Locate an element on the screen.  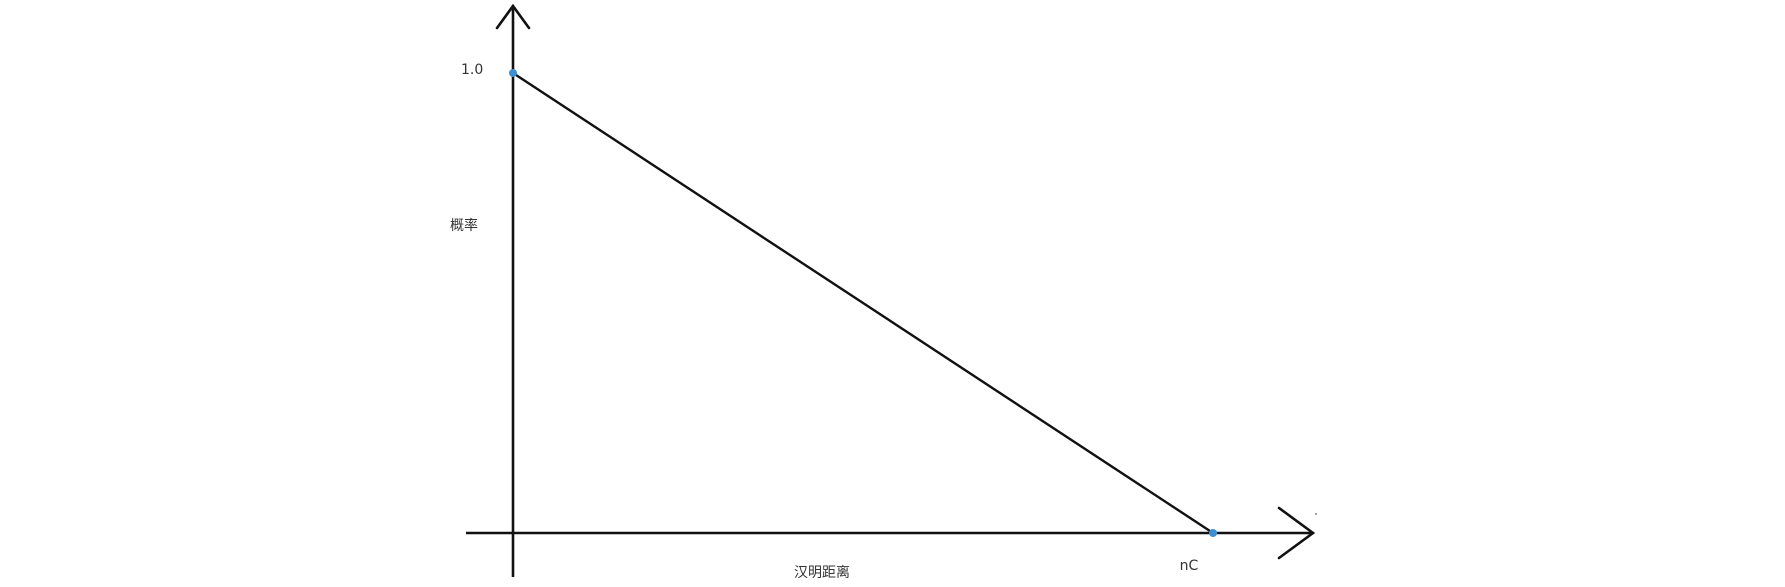
y-axis-label: 概率 is located at coordinates (464, 225).